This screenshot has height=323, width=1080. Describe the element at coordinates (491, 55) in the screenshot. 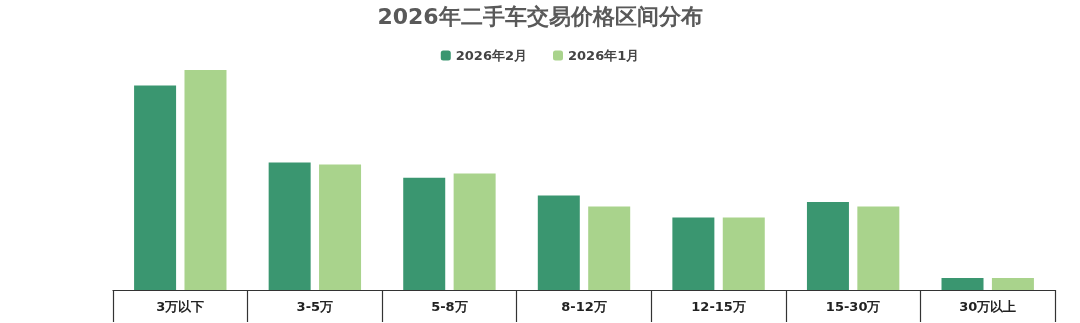

I see `legend-label: 2026年2月` at that location.